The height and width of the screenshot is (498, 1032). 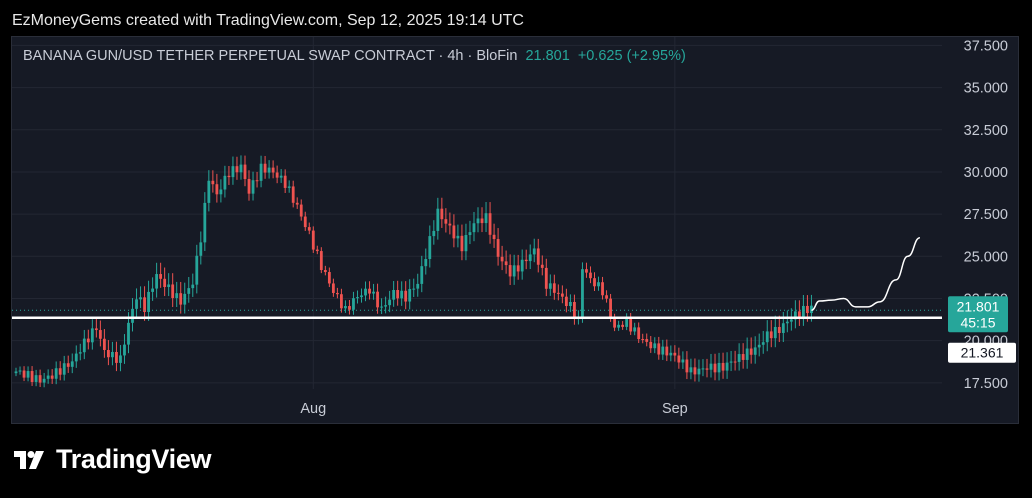 I want to click on level-price-label-box, so click(x=982, y=352).